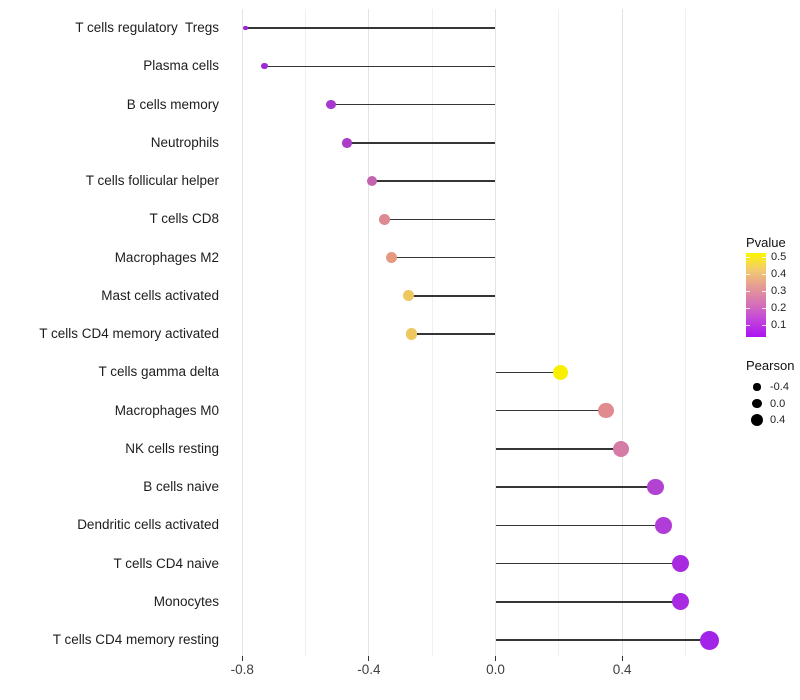 The image size is (800, 700). I want to click on colorbar-tick-label: 0.1, so click(779, 325).